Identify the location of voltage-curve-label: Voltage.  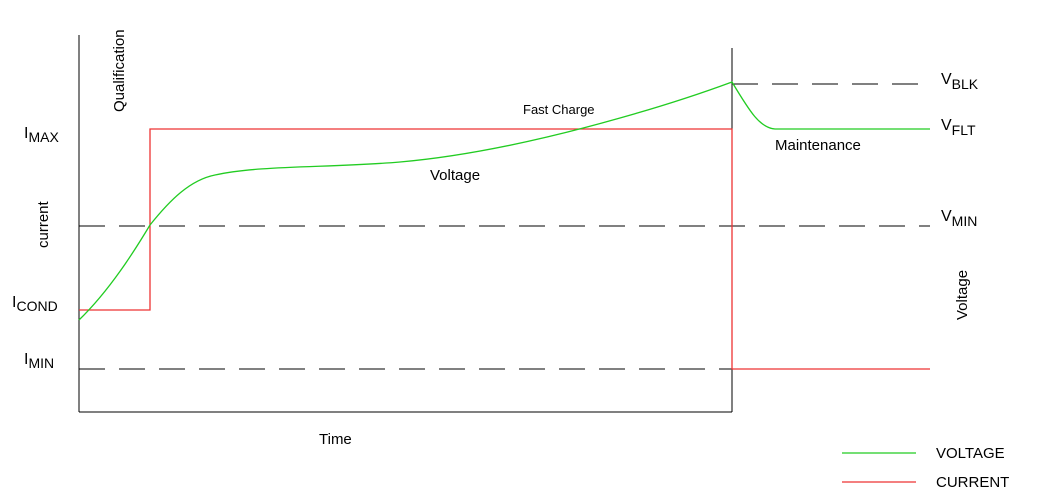
(455, 175).